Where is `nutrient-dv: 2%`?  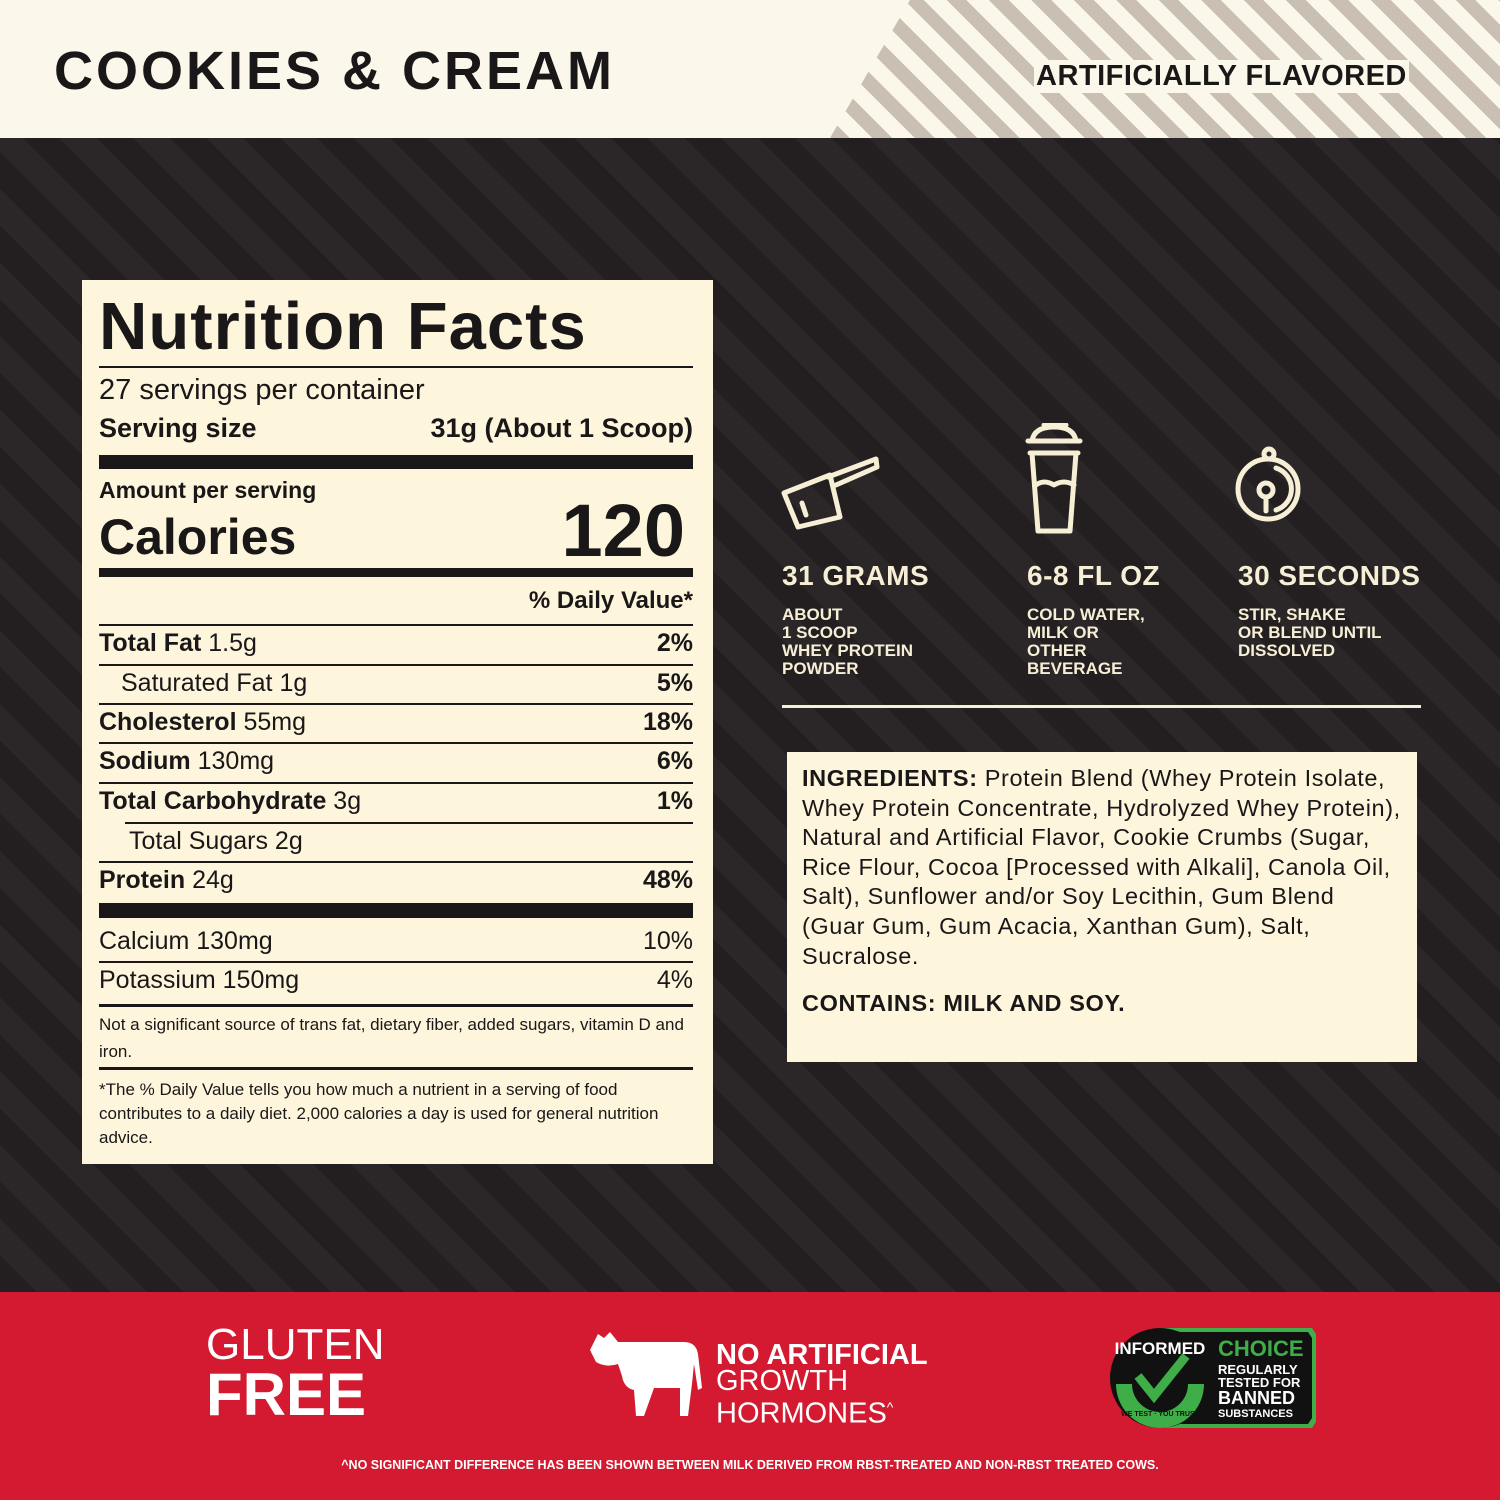
nutrient-dv: 2% is located at coordinates (674, 642).